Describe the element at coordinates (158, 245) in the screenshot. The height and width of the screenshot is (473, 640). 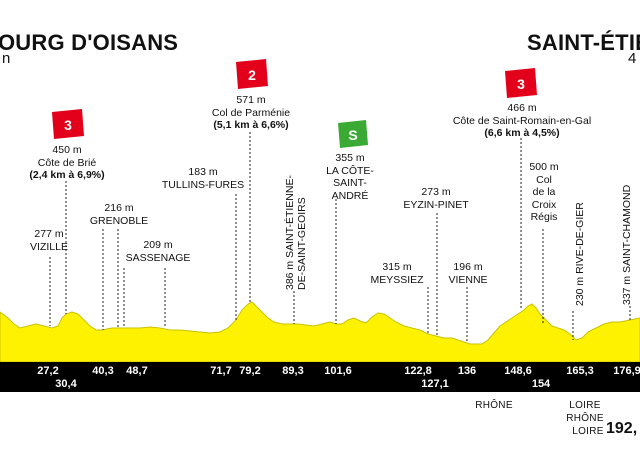
I see `place-sassenage-alt: 209 m` at that location.